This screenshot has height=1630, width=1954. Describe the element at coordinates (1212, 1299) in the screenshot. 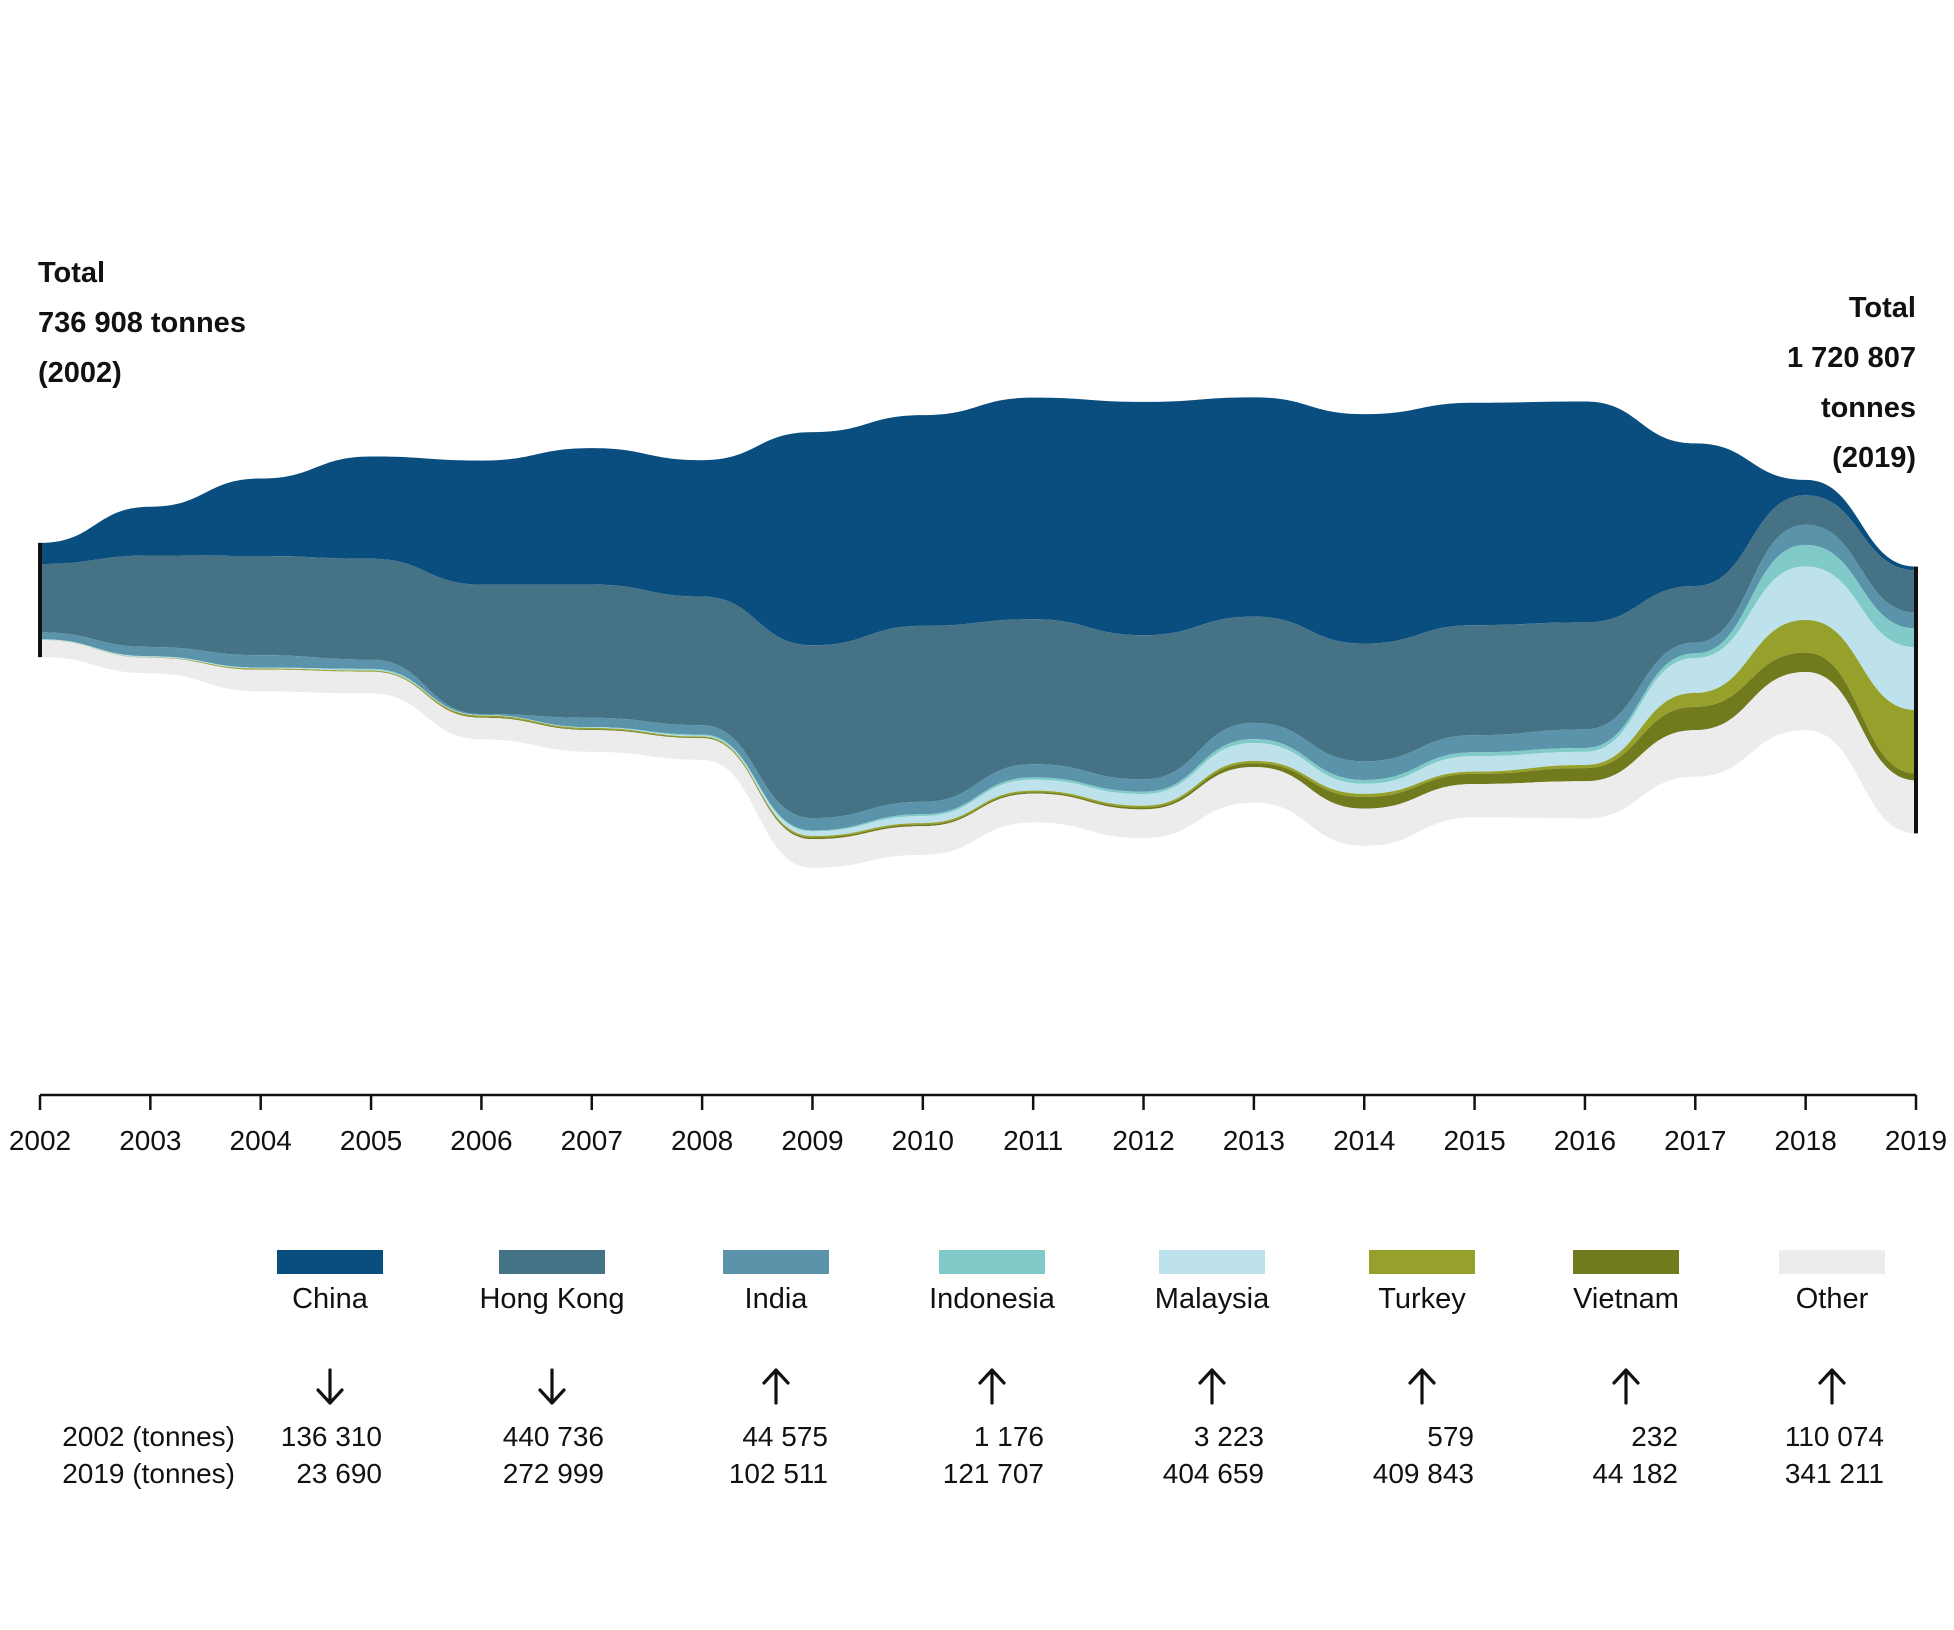

I see `legend-label-malaysia: Malaysia` at that location.